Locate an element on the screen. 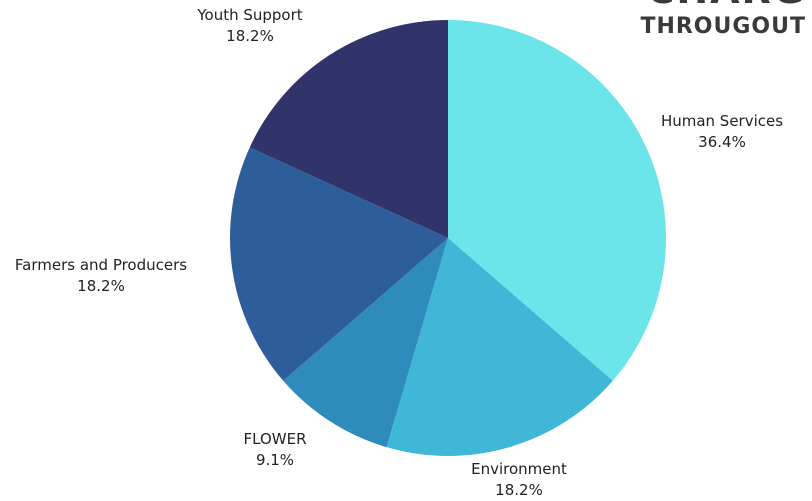  slice-name: FLOWER is located at coordinates (275, 439).